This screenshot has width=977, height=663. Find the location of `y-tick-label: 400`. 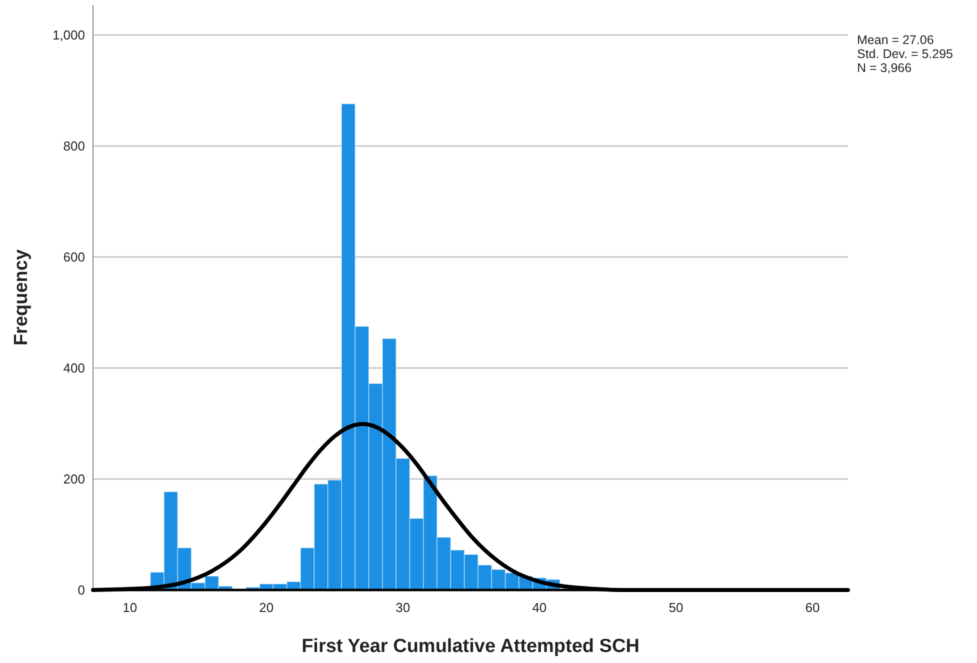

y-tick-label: 400 is located at coordinates (74, 368).